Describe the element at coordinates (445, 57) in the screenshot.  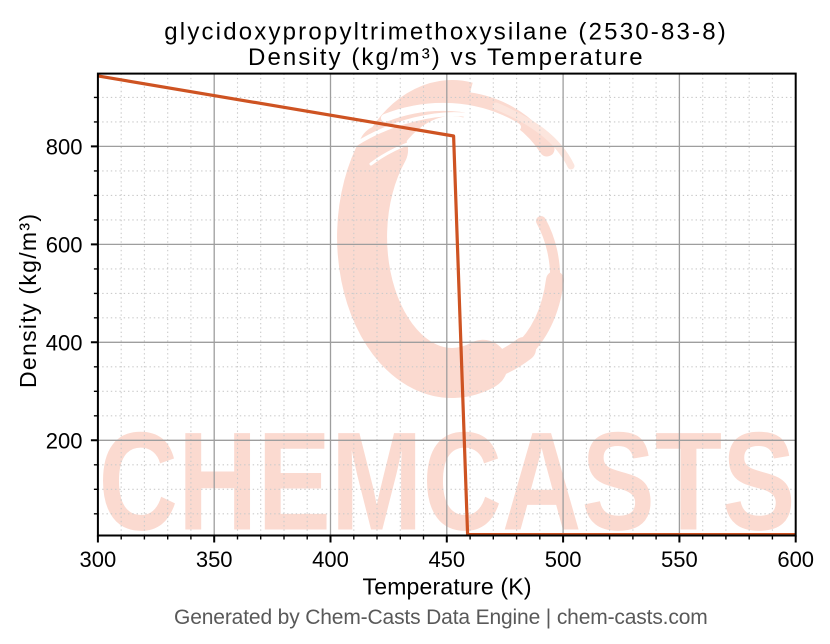
I see `svg-text: Density (kg/m³) vs Temperature` at that location.